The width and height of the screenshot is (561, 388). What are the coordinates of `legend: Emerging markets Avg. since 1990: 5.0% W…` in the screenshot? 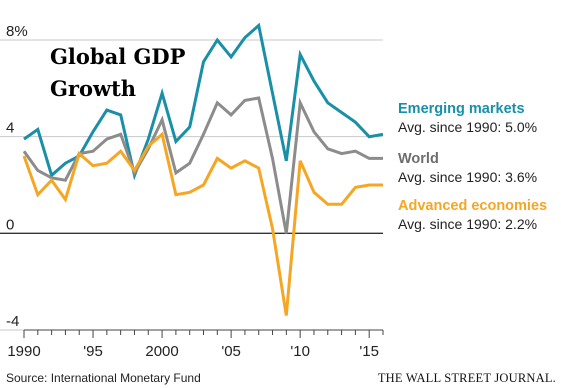 It's located at (472, 166).